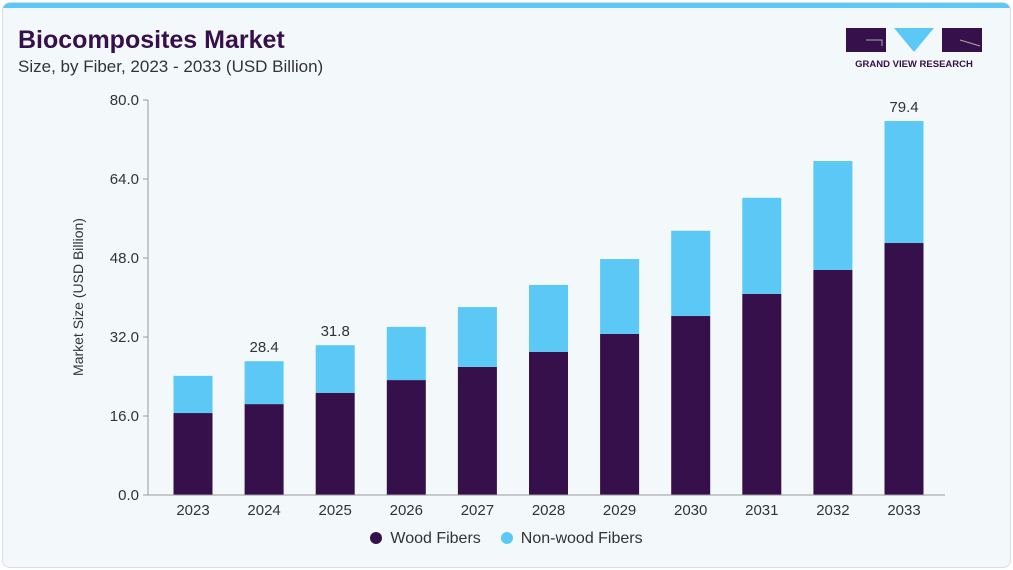 The height and width of the screenshot is (570, 1013). I want to click on x-tick-label: 2024, so click(263, 510).